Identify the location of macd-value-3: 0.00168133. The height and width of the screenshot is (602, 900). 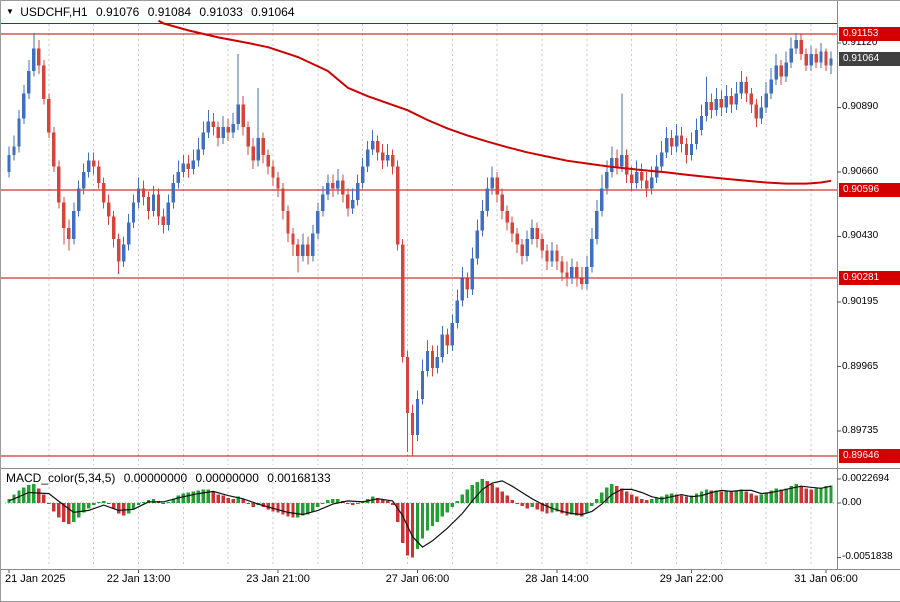
(299, 478).